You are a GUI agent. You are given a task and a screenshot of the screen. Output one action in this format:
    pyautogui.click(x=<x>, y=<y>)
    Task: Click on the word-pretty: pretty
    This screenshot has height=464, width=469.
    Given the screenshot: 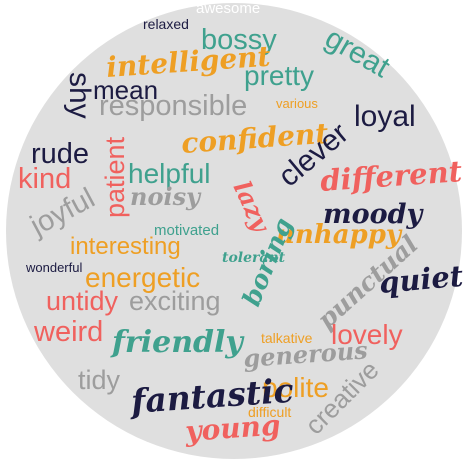 What is the action you would take?
    pyautogui.click(x=279, y=75)
    